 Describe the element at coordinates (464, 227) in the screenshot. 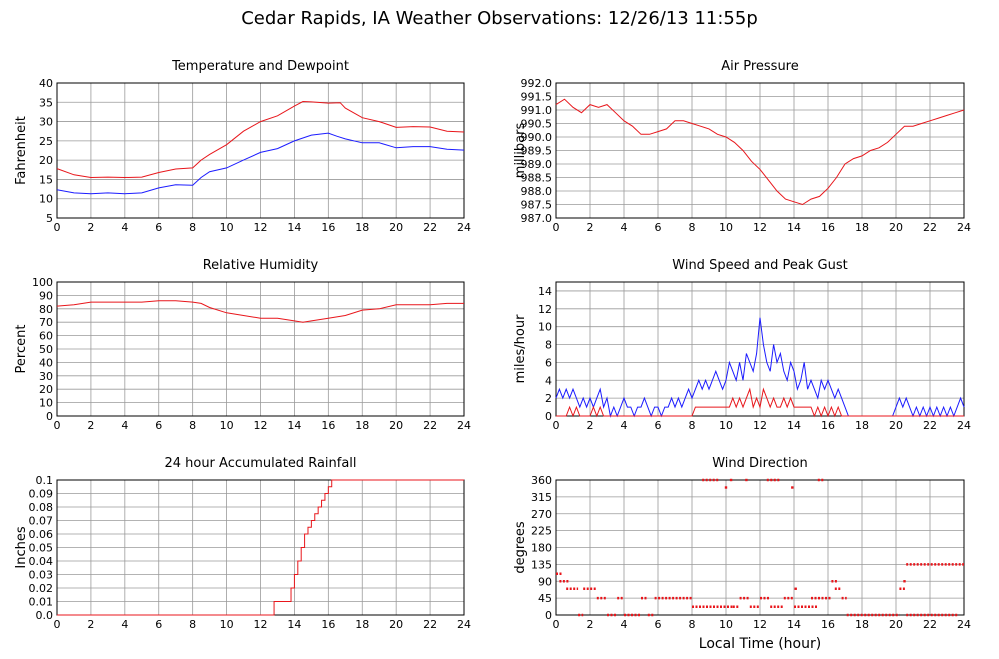

I see `temp-x-tick-label: 24` at that location.